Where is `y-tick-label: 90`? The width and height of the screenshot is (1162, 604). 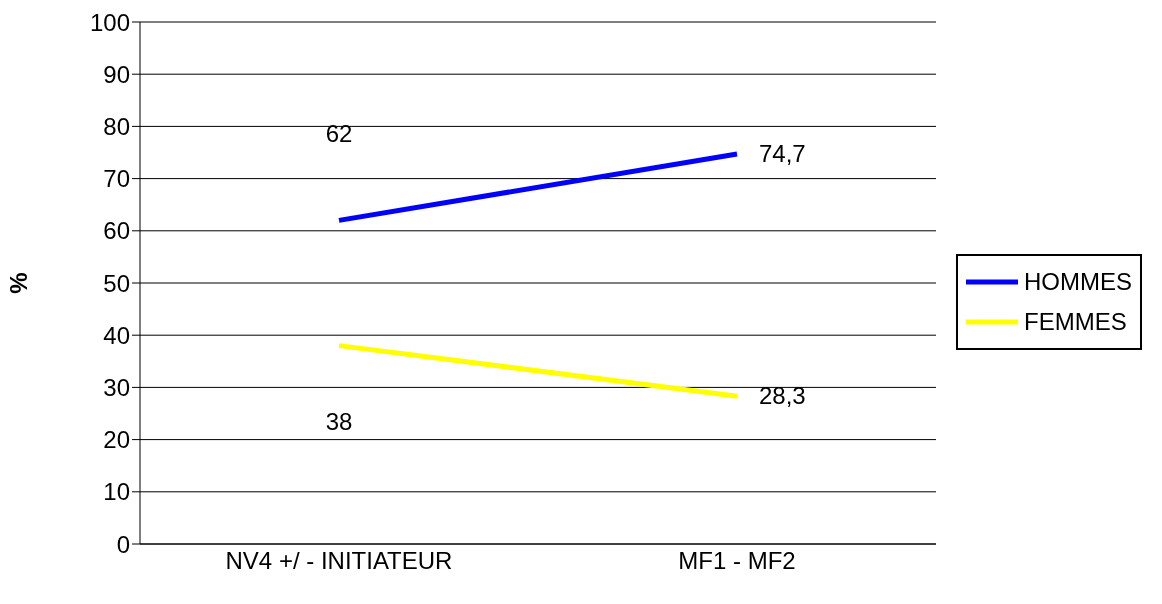
y-tick-label: 90 is located at coordinates (116, 74).